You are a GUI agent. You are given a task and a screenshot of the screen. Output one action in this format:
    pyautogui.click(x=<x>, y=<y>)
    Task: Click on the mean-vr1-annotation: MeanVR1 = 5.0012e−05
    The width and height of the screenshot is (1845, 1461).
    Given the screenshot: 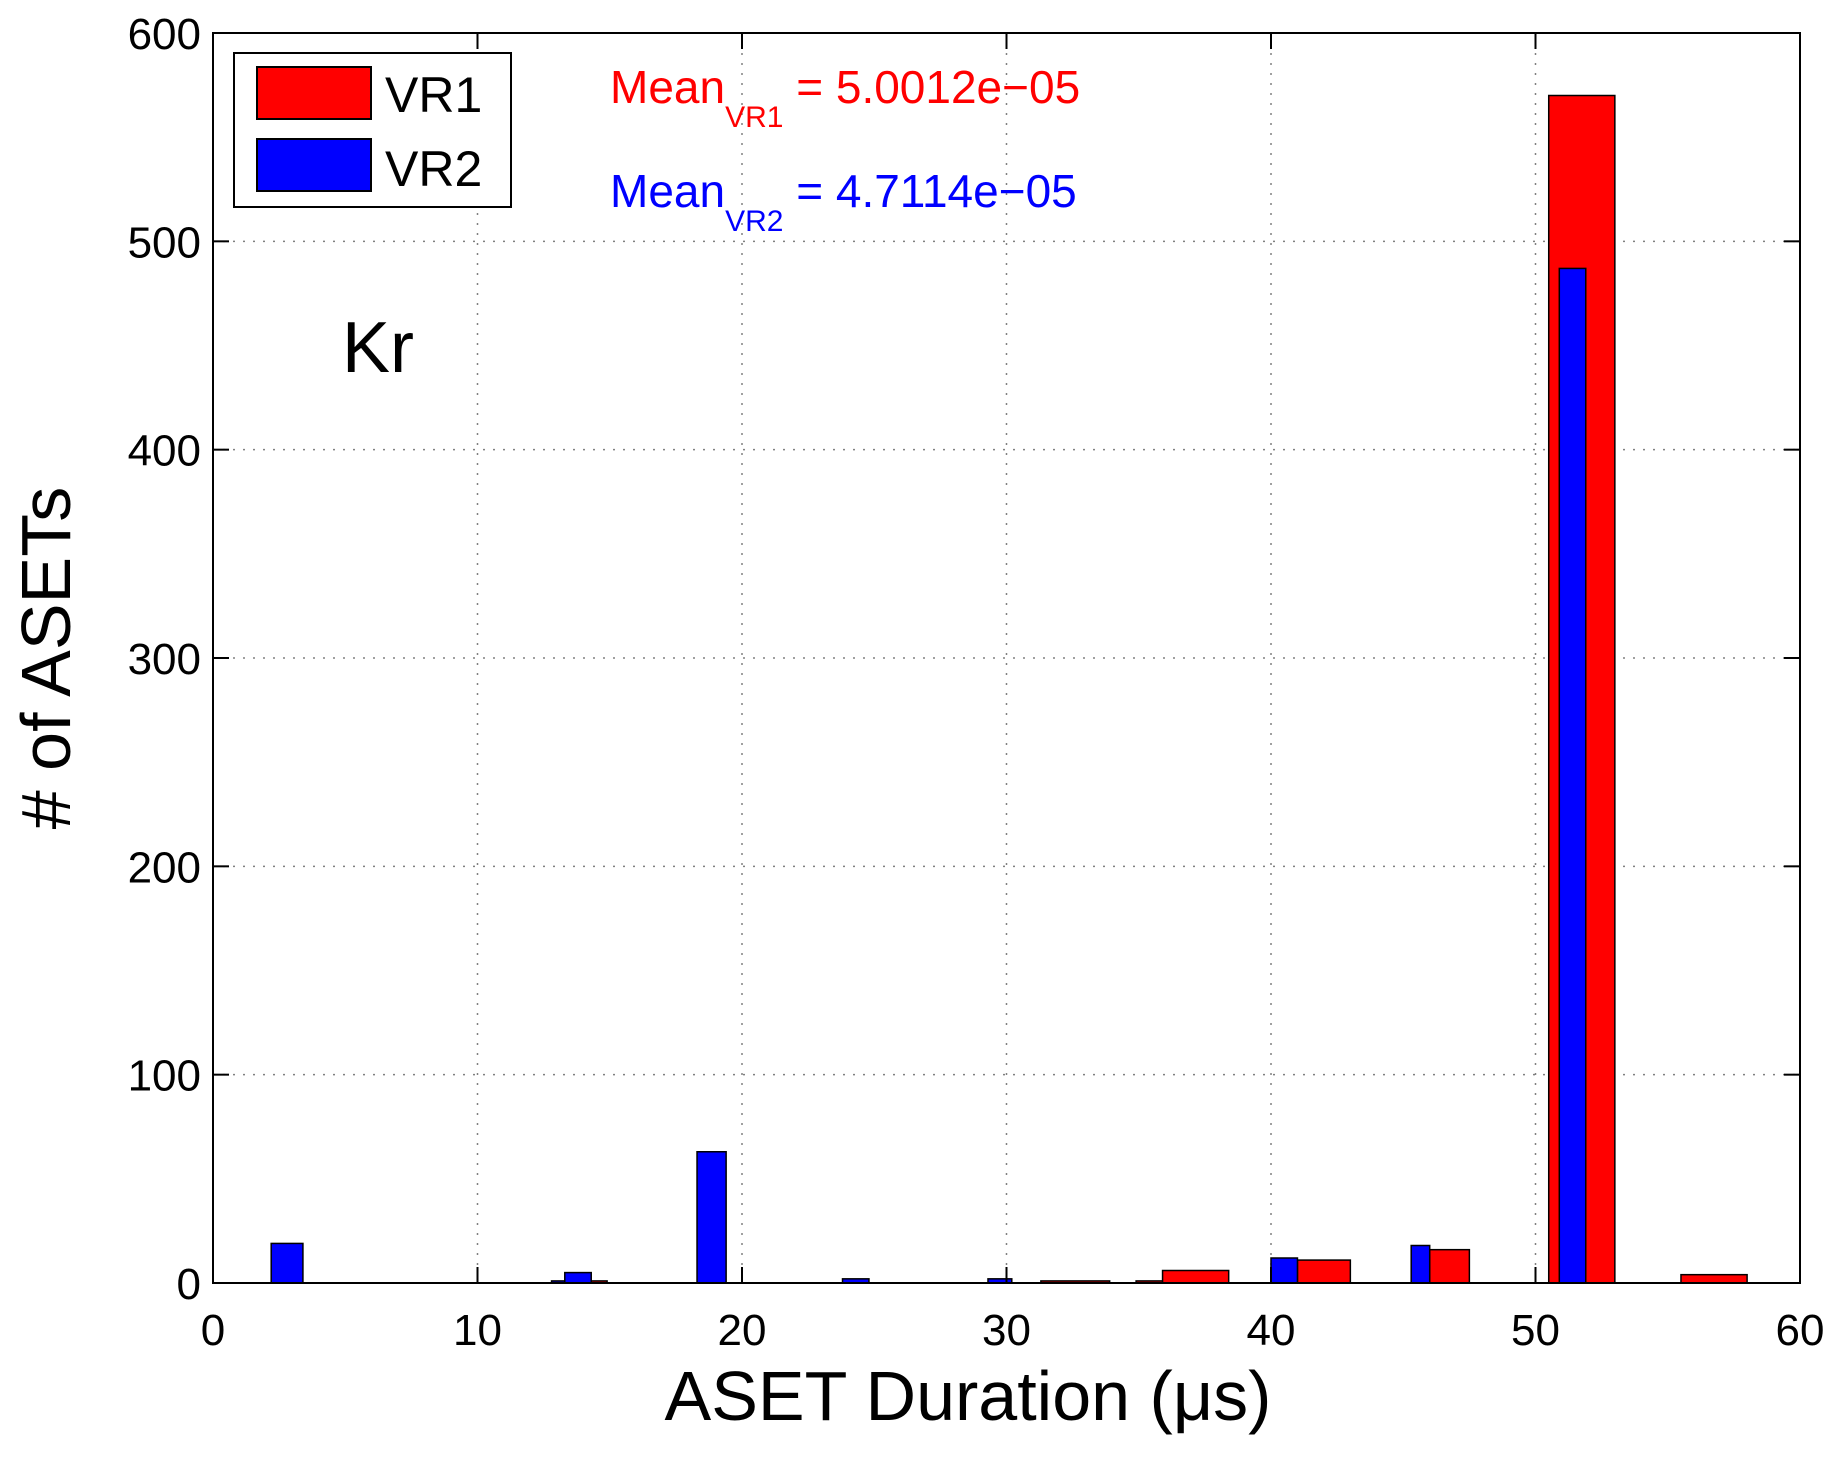 What is the action you would take?
    pyautogui.click(x=845, y=97)
    